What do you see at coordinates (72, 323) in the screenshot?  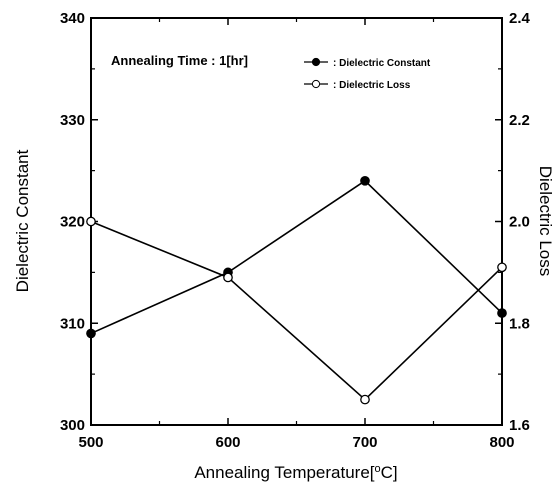 I see `y-left-tick-label: 310` at bounding box center [72, 323].